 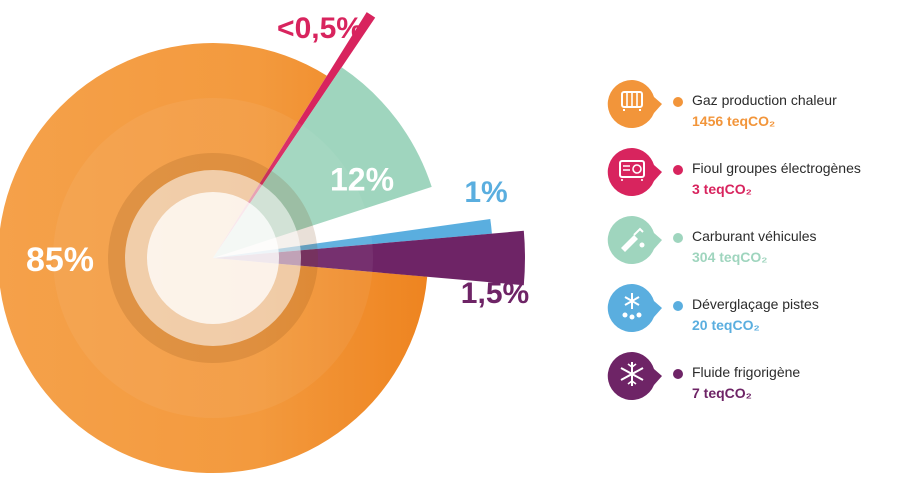 I want to click on snowflake-drops-icon, so click(x=634, y=307).